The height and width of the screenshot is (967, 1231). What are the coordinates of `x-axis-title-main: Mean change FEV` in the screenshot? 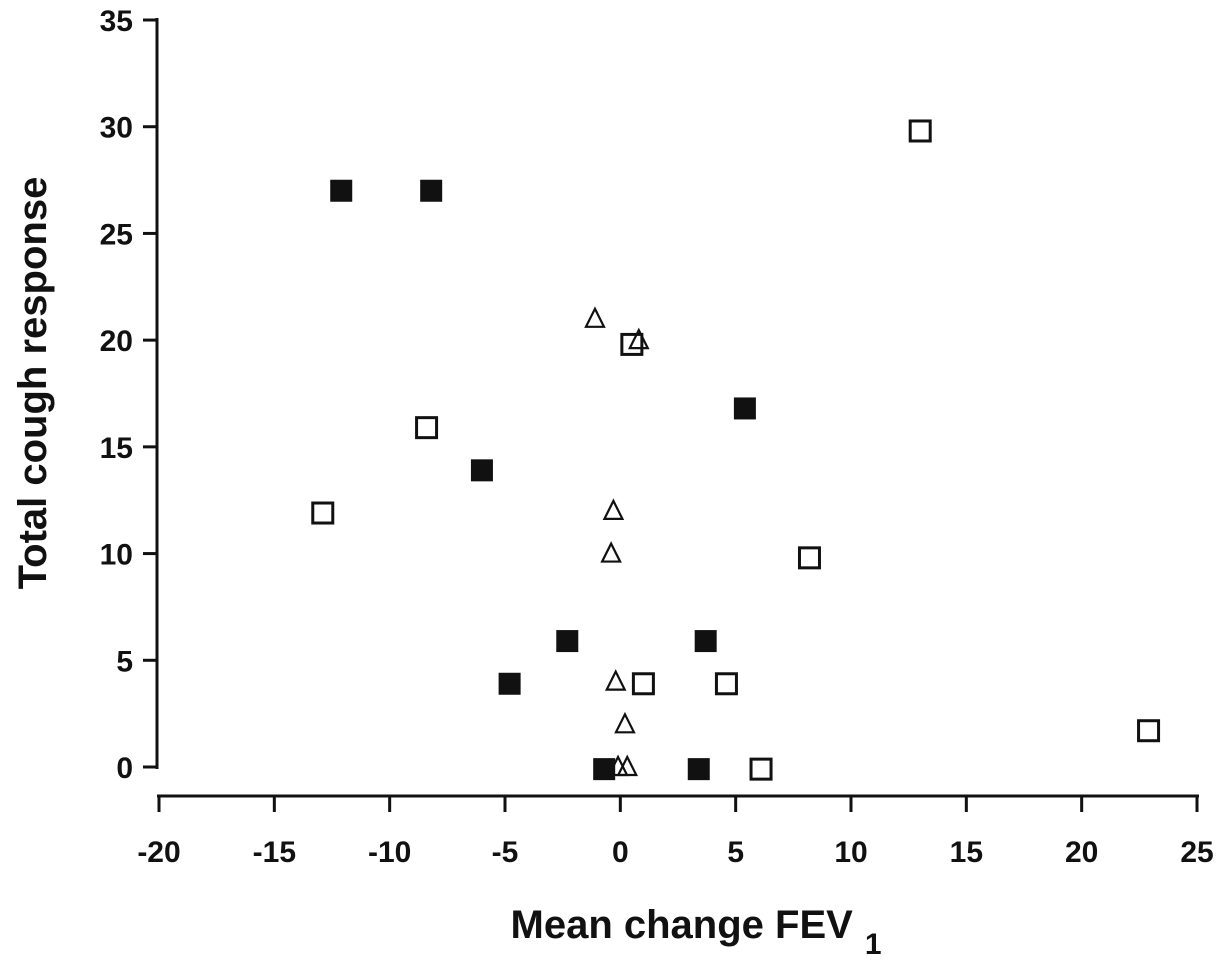 It's located at (682, 925).